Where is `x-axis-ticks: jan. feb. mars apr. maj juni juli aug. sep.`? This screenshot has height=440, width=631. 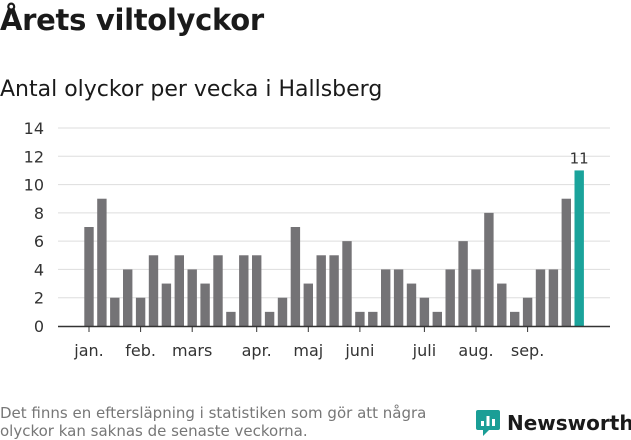
x-axis-ticks: jan. feb. mars apr. maj juni juli aug. sep. is located at coordinates (308, 343).